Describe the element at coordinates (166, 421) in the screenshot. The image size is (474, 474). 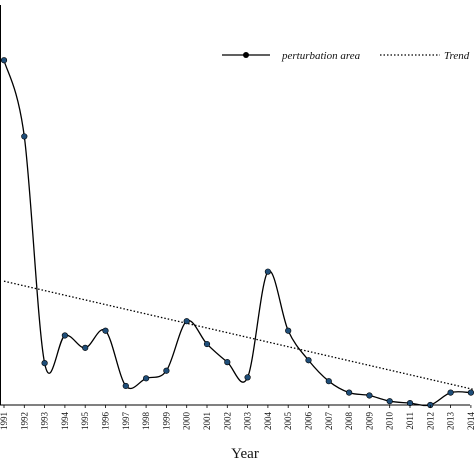
I see `x-tick-label: 1999` at that location.